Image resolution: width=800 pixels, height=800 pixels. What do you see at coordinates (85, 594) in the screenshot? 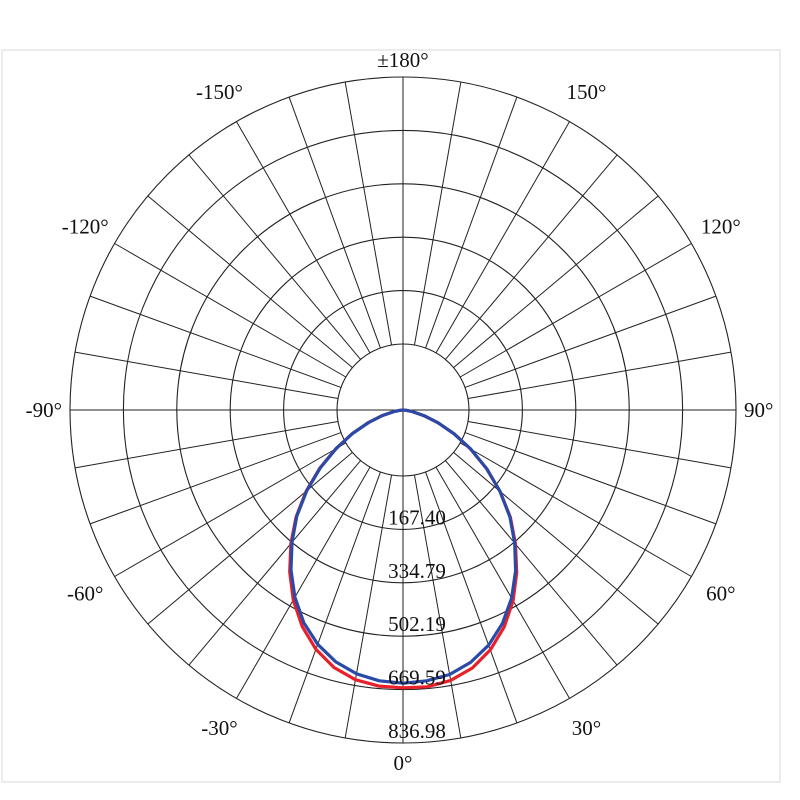
I see `angle-label: -60°` at bounding box center [85, 594].